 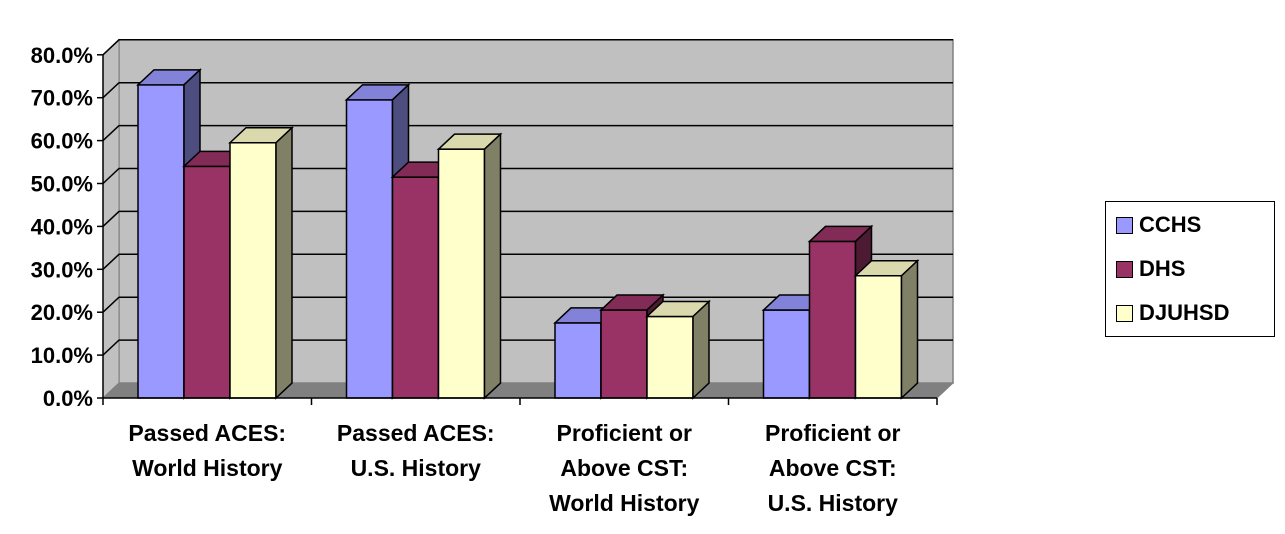 I want to click on y-tick-label: 20.0%, so click(x=62, y=312).